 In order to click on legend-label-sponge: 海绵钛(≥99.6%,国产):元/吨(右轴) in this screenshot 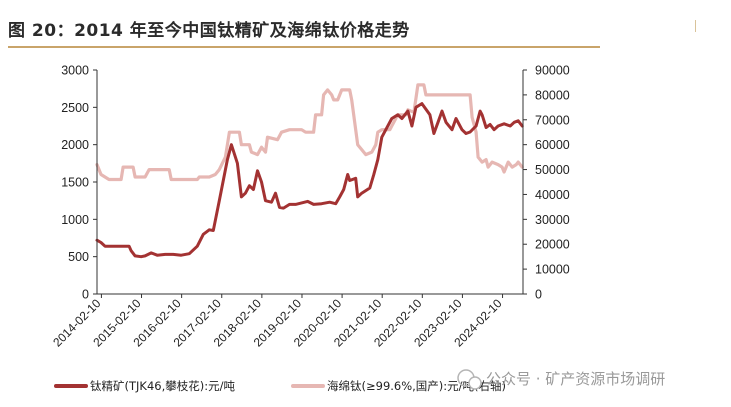, I will do `click(416, 386)`.